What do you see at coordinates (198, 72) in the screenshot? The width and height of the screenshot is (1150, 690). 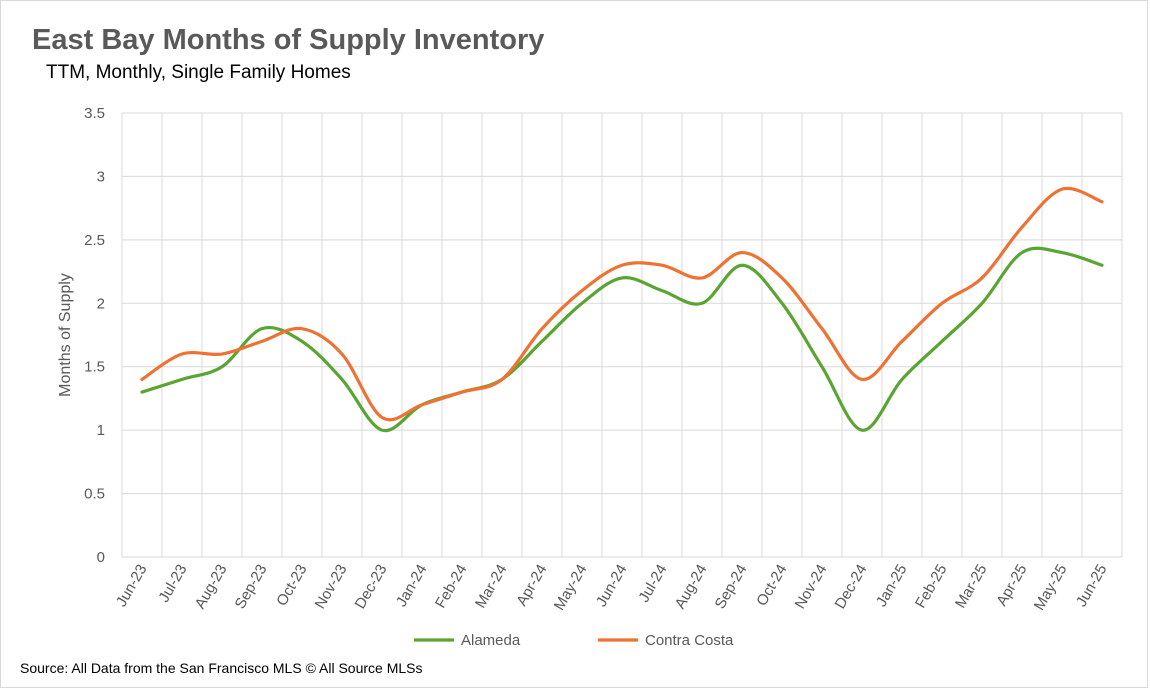 I see `chart-subtitle: TTM, Monthly, Single Family Homes` at bounding box center [198, 72].